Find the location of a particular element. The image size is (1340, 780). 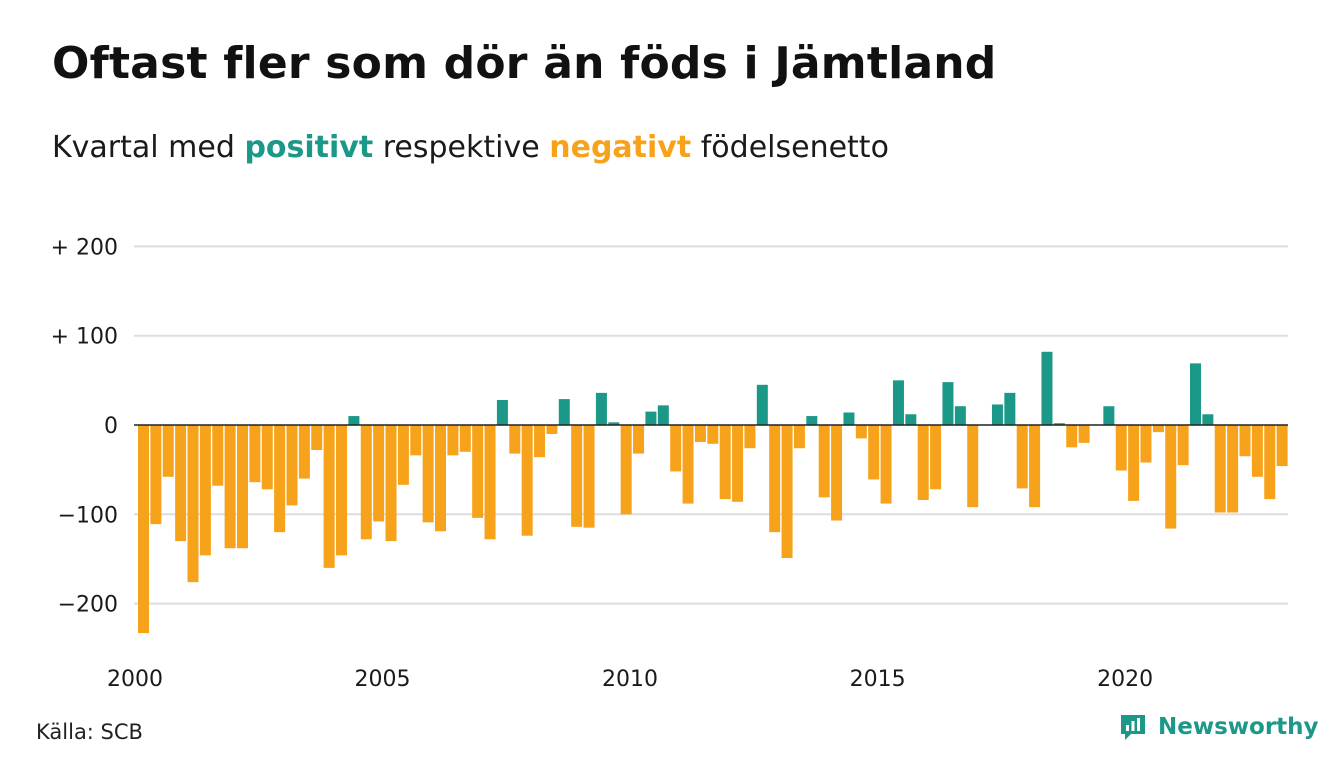

y-tick-label: + 200 is located at coordinates (84, 247).